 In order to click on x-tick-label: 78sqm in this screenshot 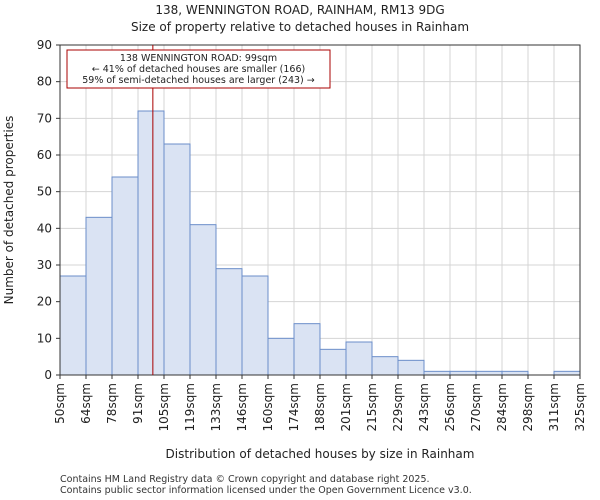, I will do `click(112, 403)`.